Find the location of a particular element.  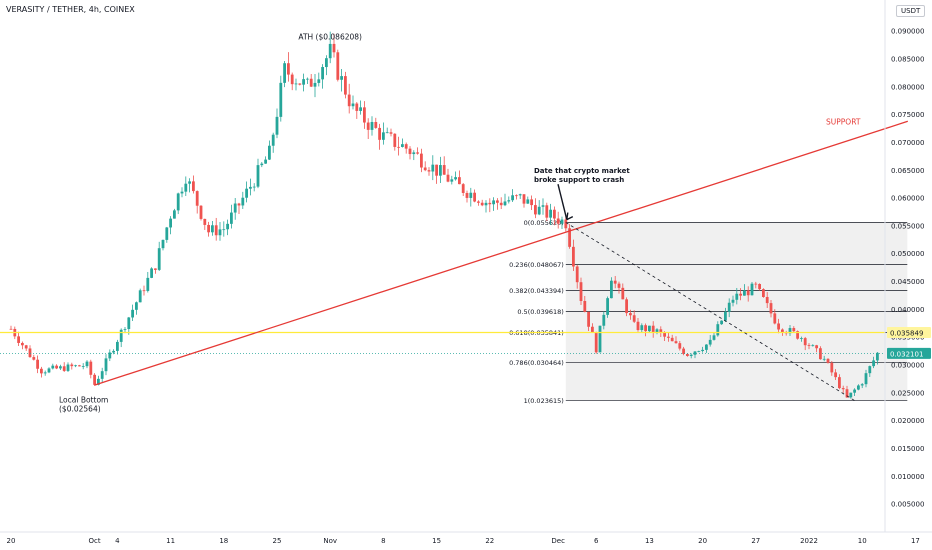

fib-level-label: 1(0.023615) is located at coordinates (544, 401).